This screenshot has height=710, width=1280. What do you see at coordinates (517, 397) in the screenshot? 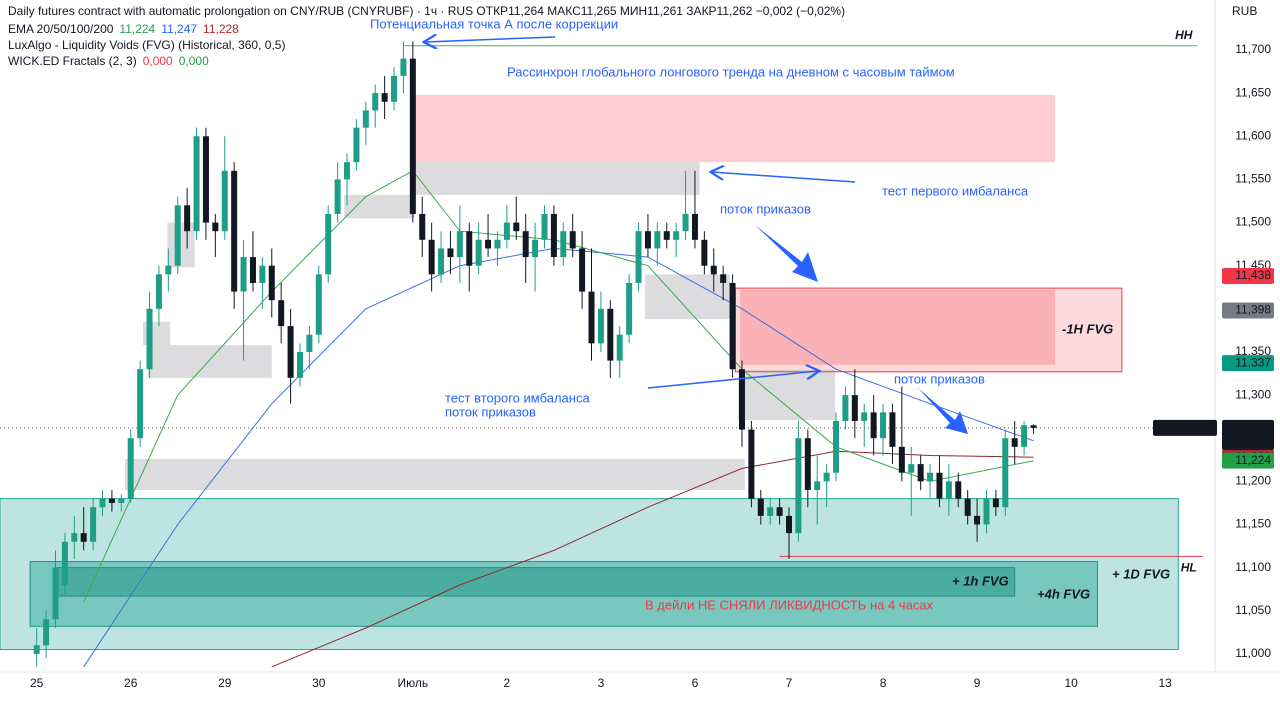
I see `annotation: тест второго имбаланса` at bounding box center [517, 397].